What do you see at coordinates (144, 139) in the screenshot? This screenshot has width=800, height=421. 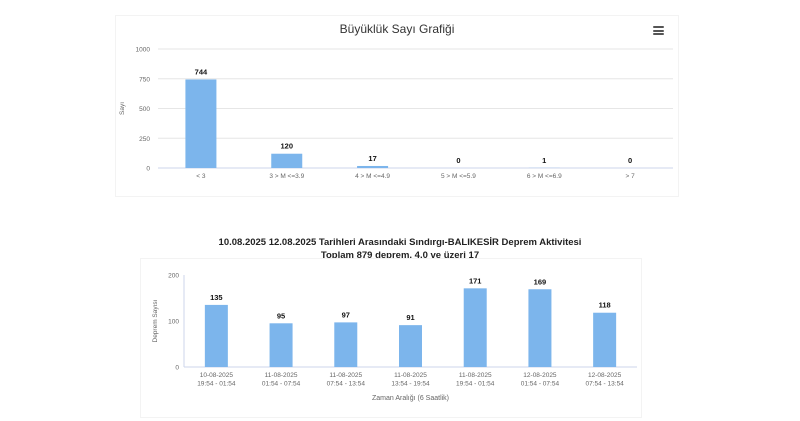 I see `y-tick-label: 250` at bounding box center [144, 139].